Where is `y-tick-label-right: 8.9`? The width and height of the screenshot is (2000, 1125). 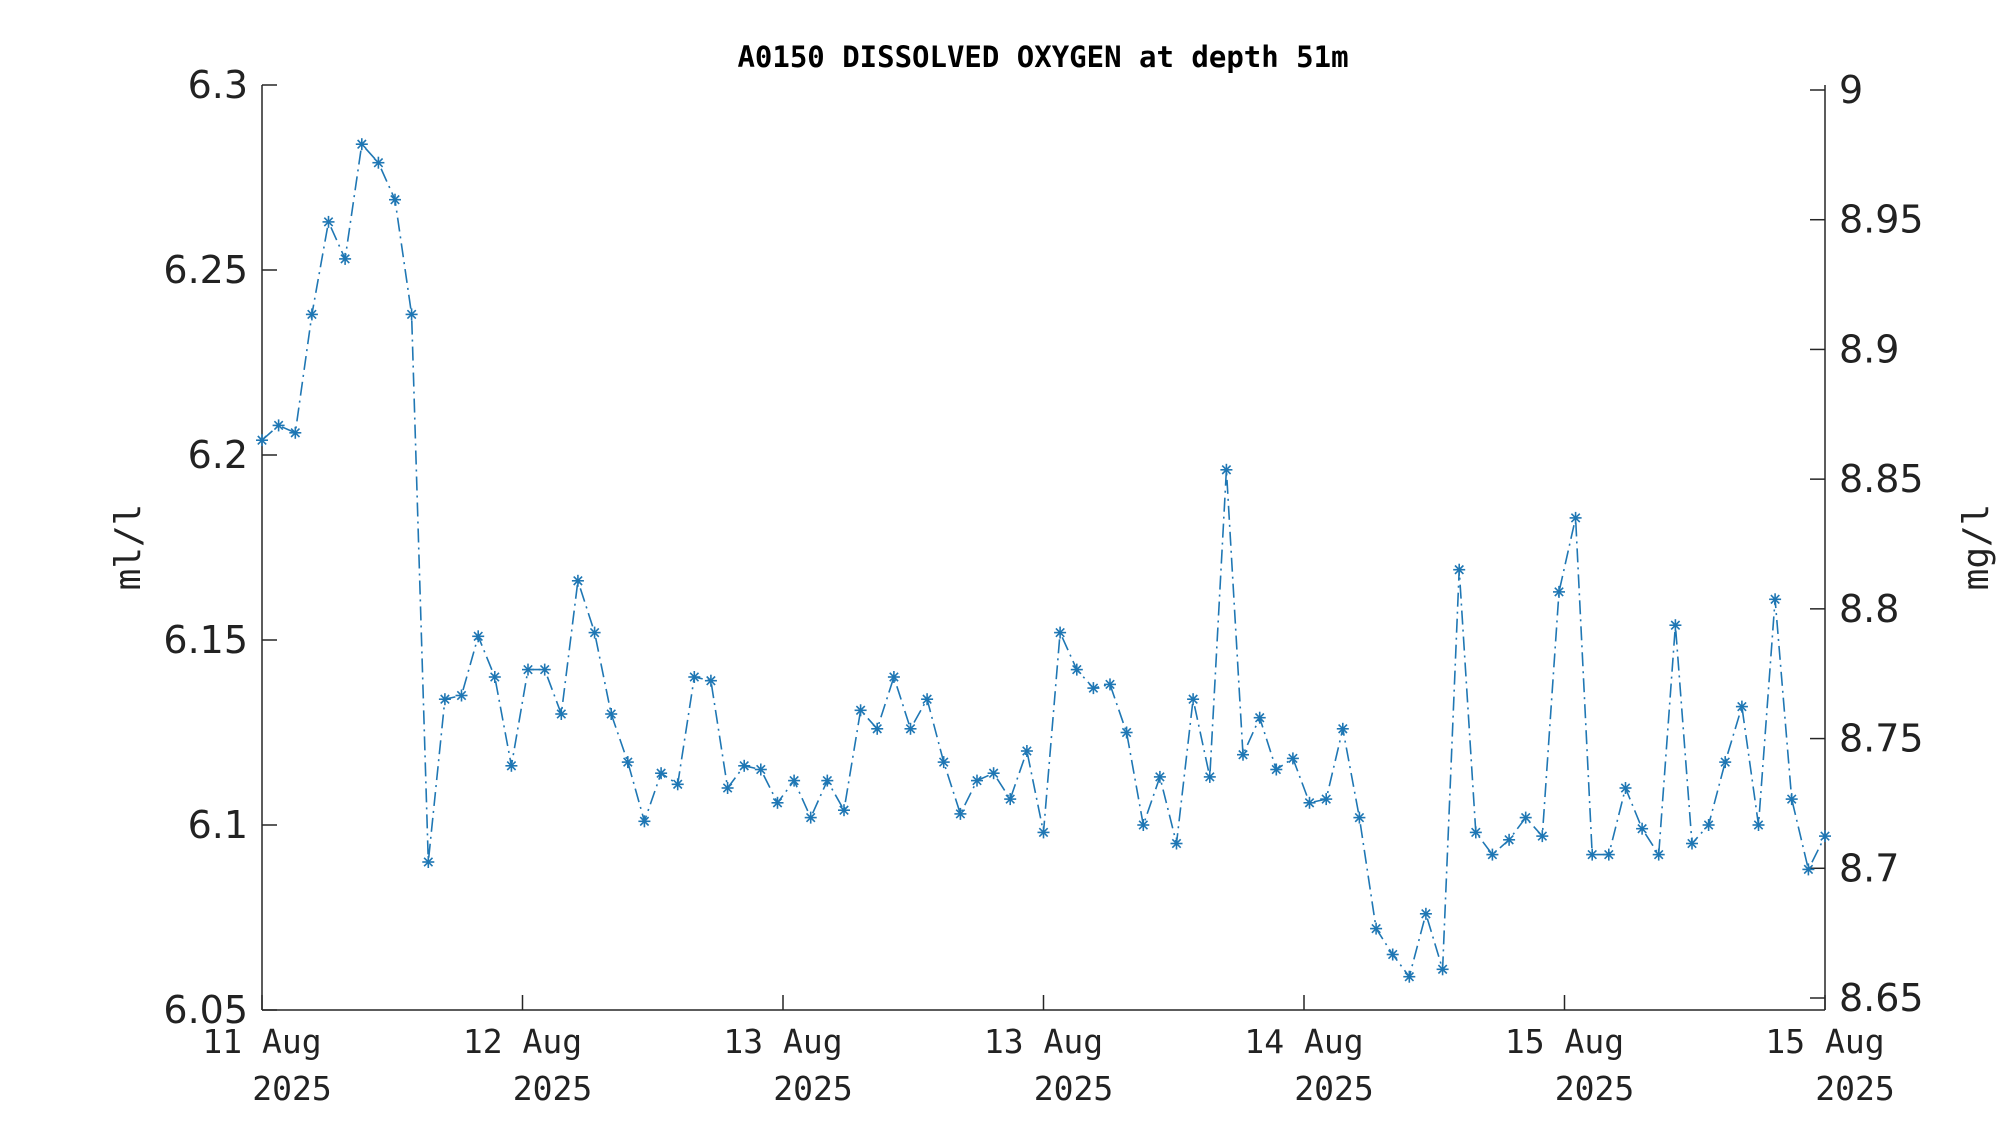 y-tick-label-right: 8.9 is located at coordinates (1869, 349).